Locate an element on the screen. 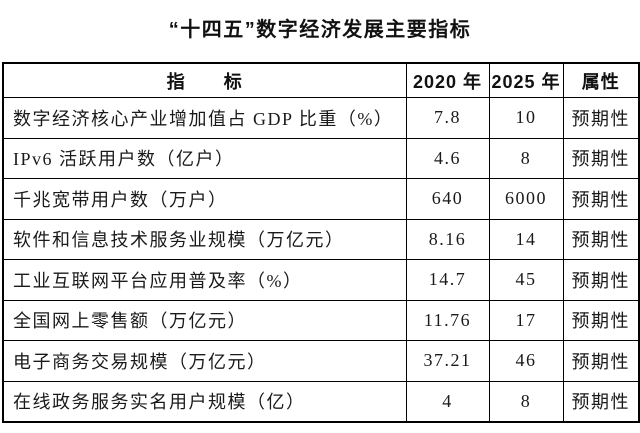 The width and height of the screenshot is (640, 433). table-row: 工业互联网平台应用普及率（%） 14.7 45 预期性 is located at coordinates (321, 280).